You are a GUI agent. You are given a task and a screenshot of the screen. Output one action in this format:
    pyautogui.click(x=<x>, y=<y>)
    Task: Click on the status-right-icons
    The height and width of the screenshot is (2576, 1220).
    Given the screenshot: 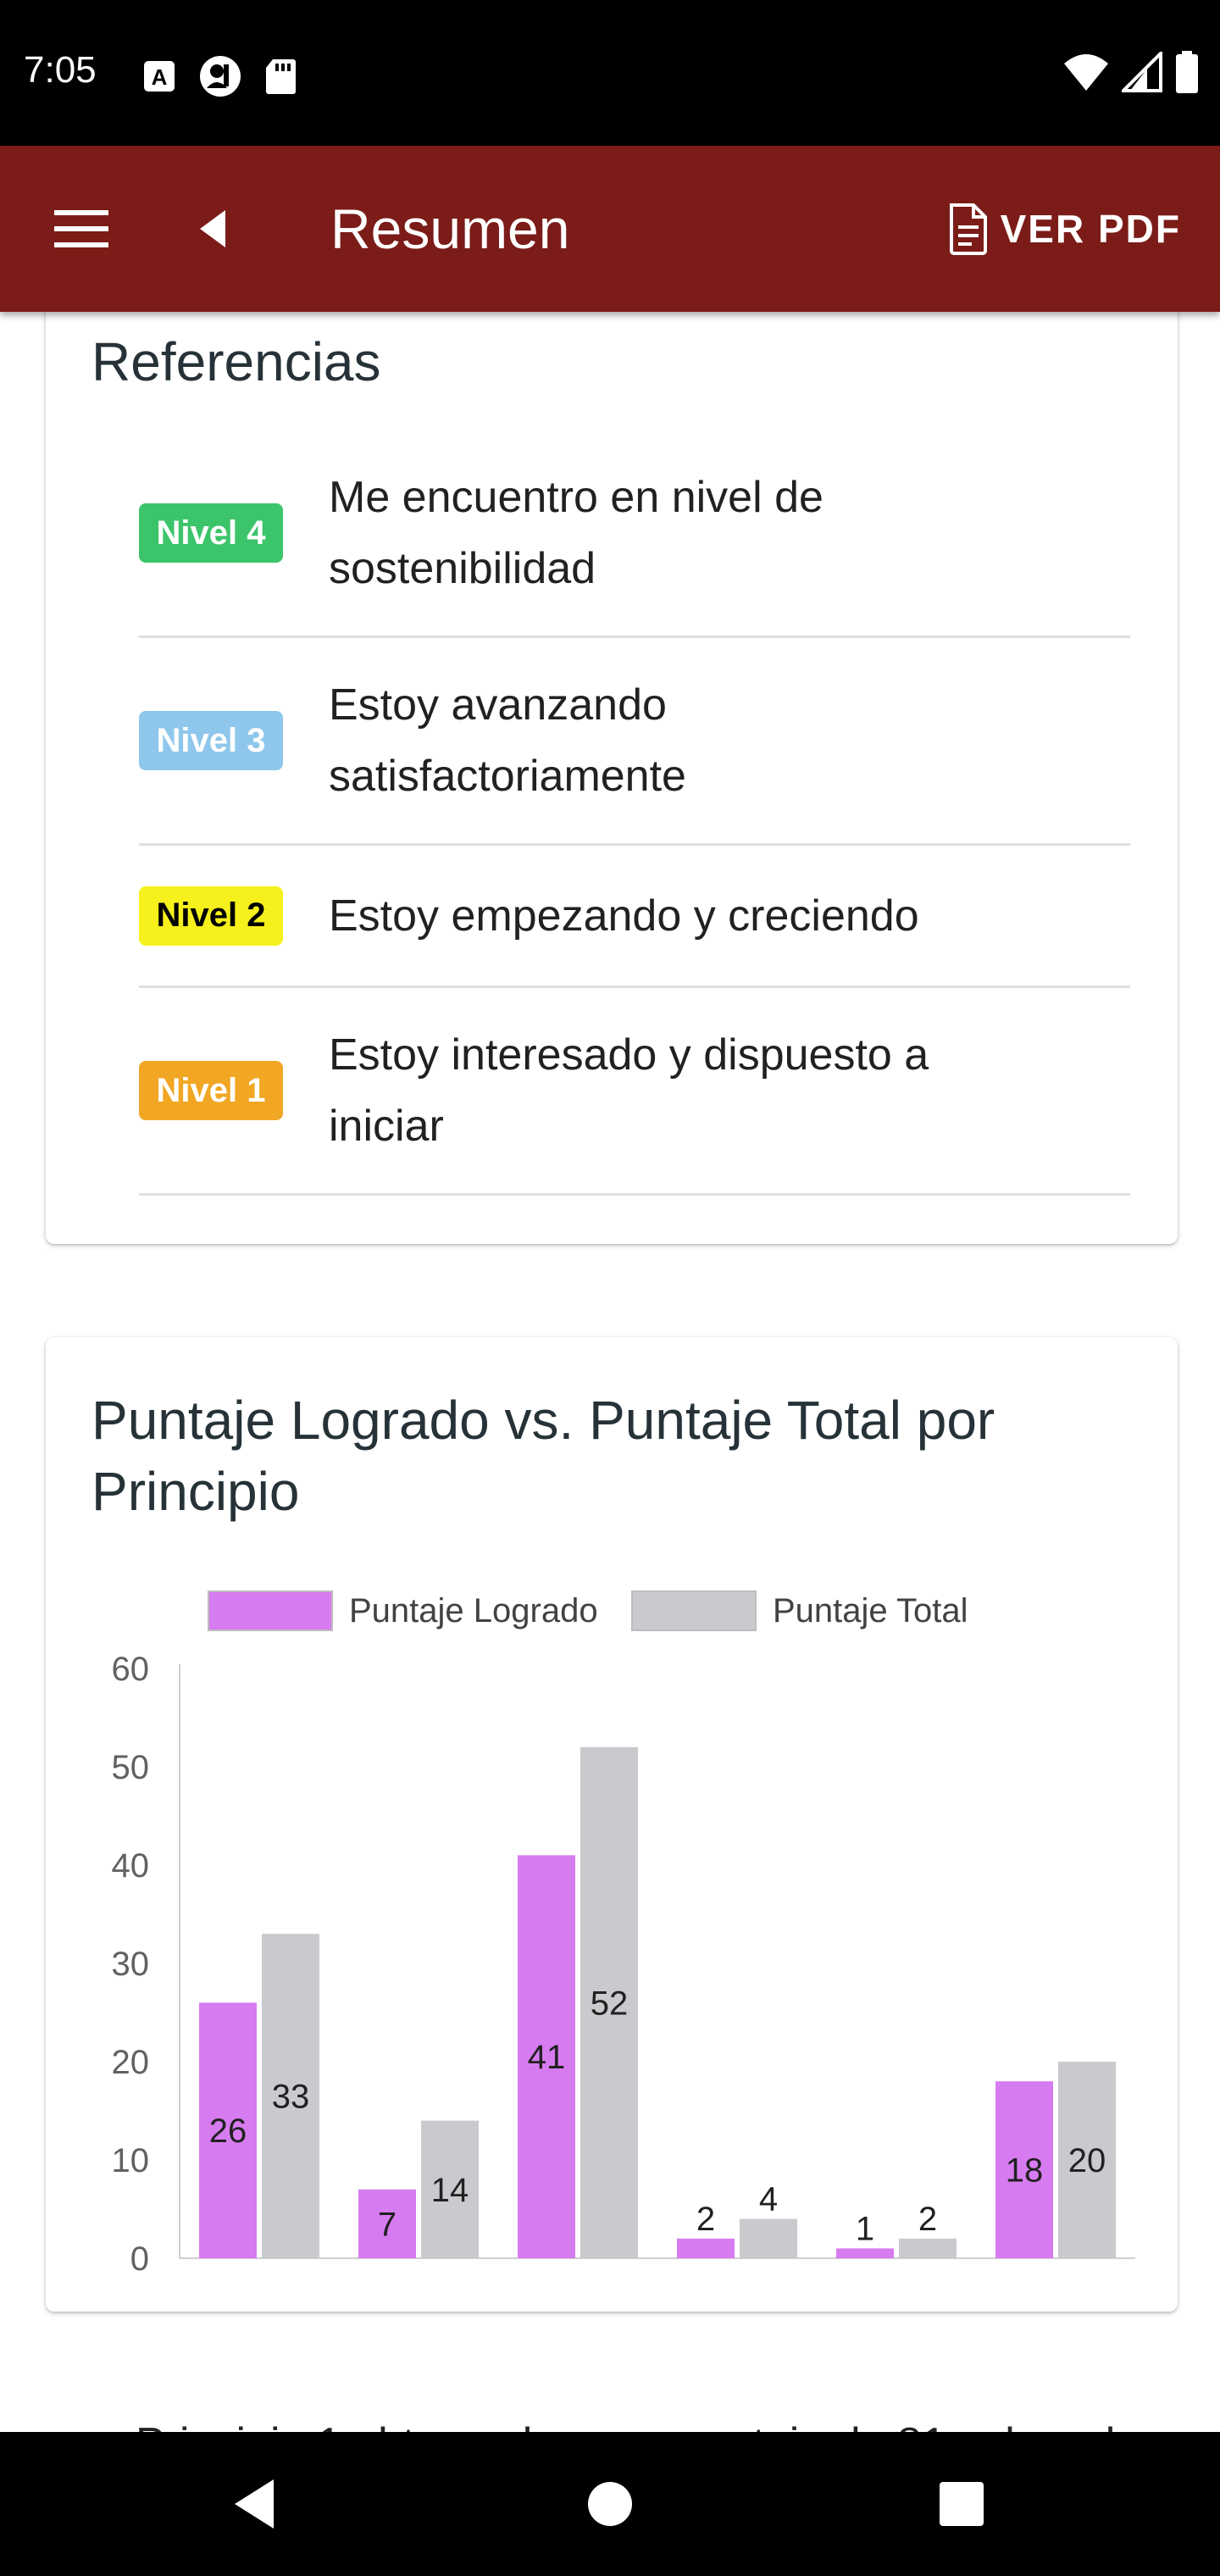 What is the action you would take?
    pyautogui.click(x=1131, y=73)
    